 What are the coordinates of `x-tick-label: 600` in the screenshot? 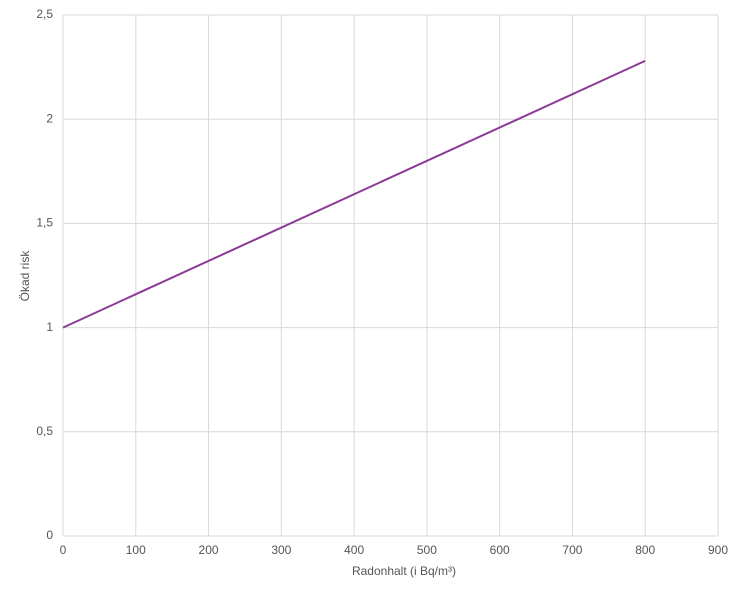 It's located at (500, 550).